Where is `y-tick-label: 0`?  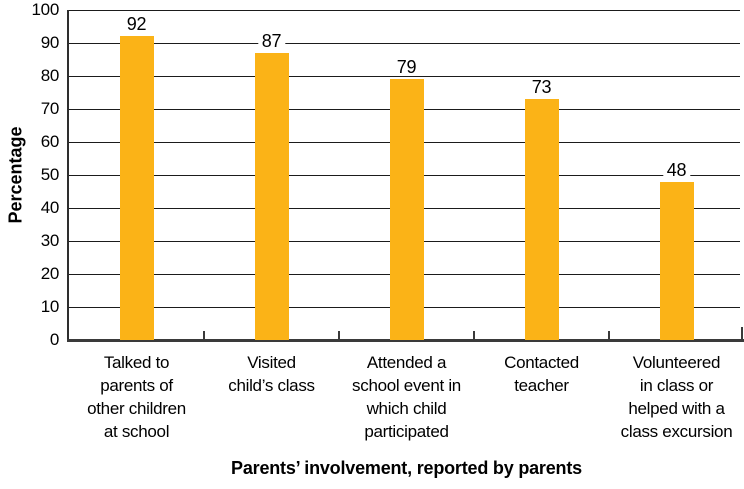 y-tick-label: 0 is located at coordinates (54, 339).